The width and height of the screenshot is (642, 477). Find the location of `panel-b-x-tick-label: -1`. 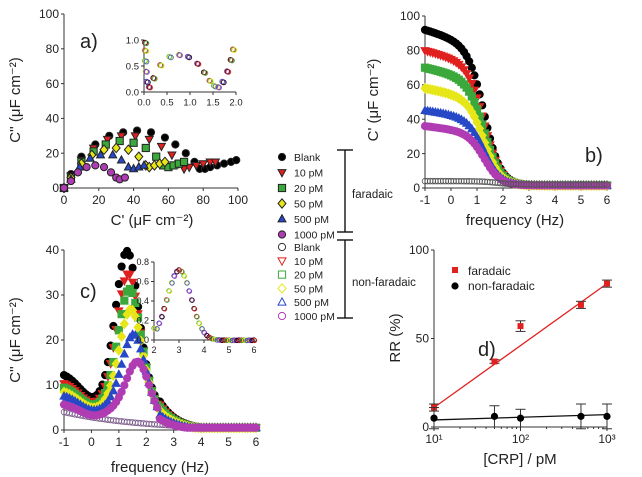

panel-b-x-tick-label: -1 is located at coordinates (425, 200).